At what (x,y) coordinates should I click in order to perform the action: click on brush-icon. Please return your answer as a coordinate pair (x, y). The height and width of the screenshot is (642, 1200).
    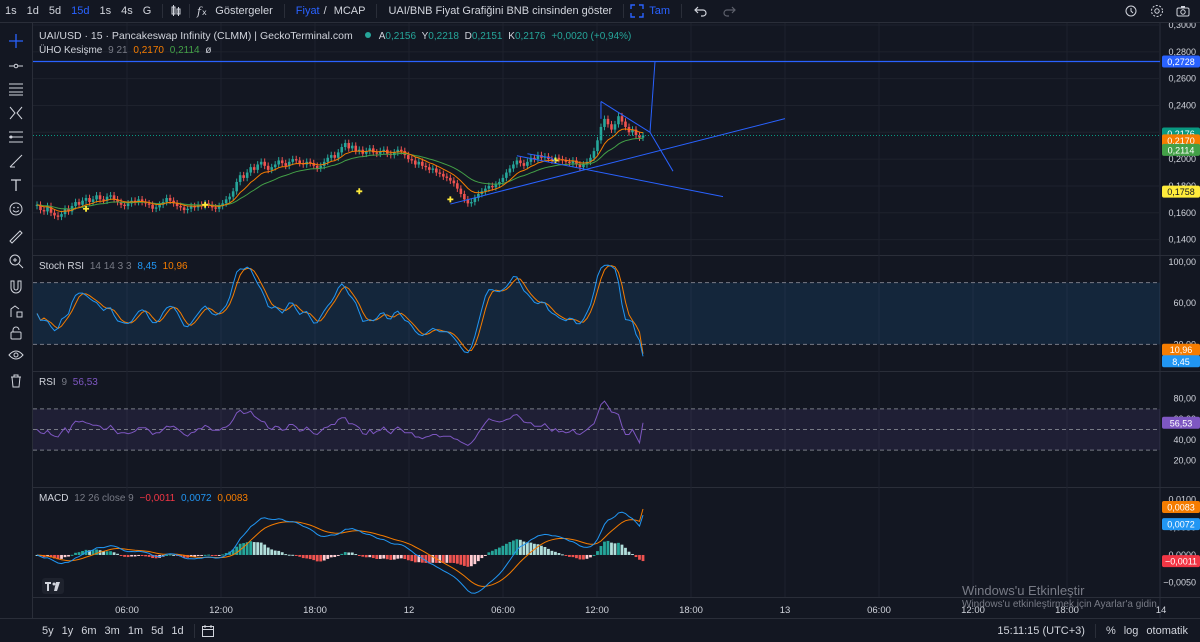
    Looking at the image, I should click on (16, 161).